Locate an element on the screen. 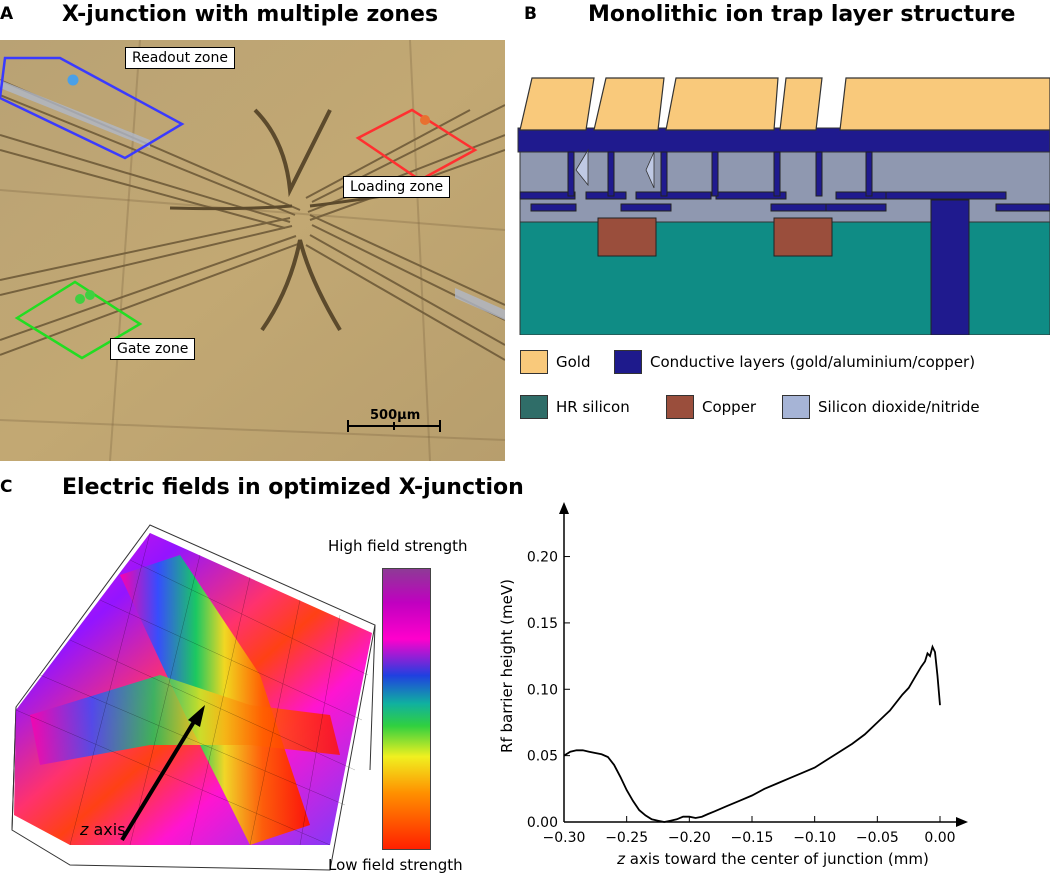  legend-sio2: Silicon dioxide/nitride is located at coordinates (881, 407).